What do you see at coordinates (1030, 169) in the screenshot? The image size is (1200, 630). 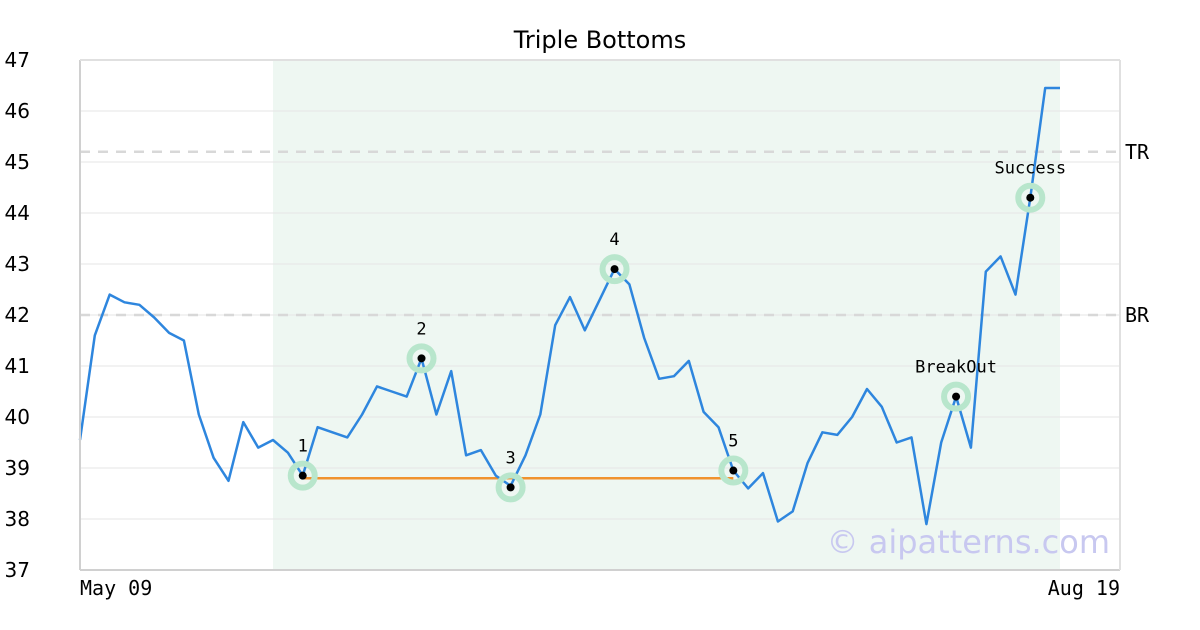 I see `annotation-label-success: Success` at bounding box center [1030, 169].